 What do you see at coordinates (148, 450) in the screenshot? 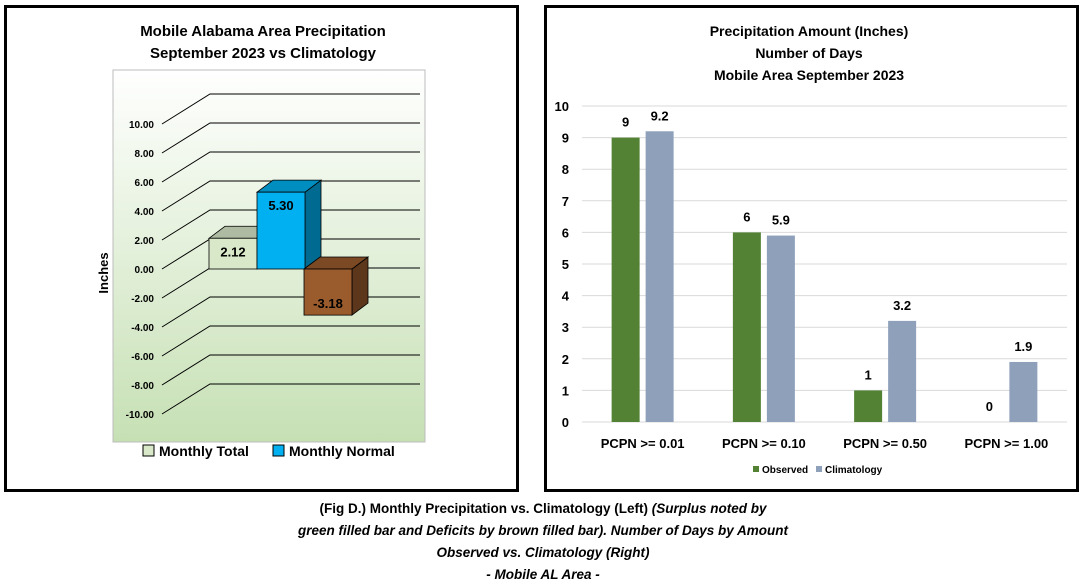
I see `legend-swatch-monthly-total` at bounding box center [148, 450].